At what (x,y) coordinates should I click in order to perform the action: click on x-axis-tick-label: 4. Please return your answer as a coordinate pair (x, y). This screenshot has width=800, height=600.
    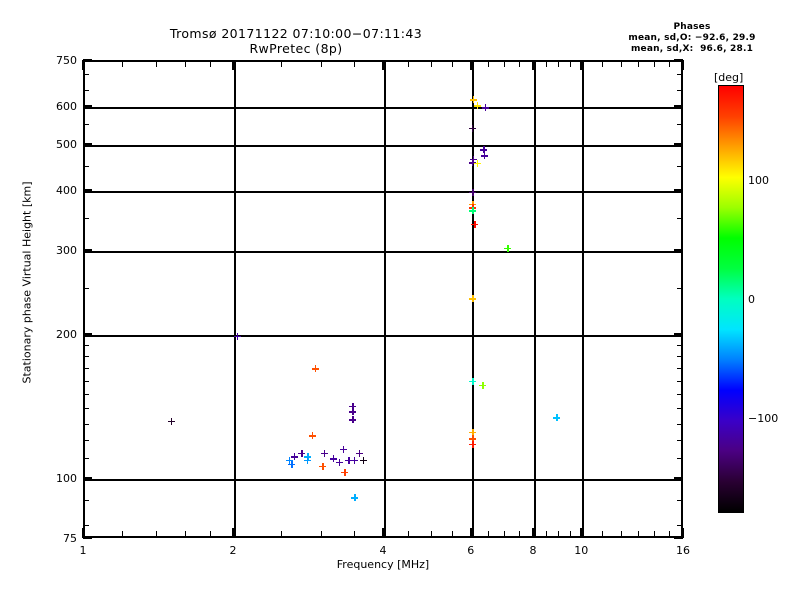
    Looking at the image, I should click on (383, 550).